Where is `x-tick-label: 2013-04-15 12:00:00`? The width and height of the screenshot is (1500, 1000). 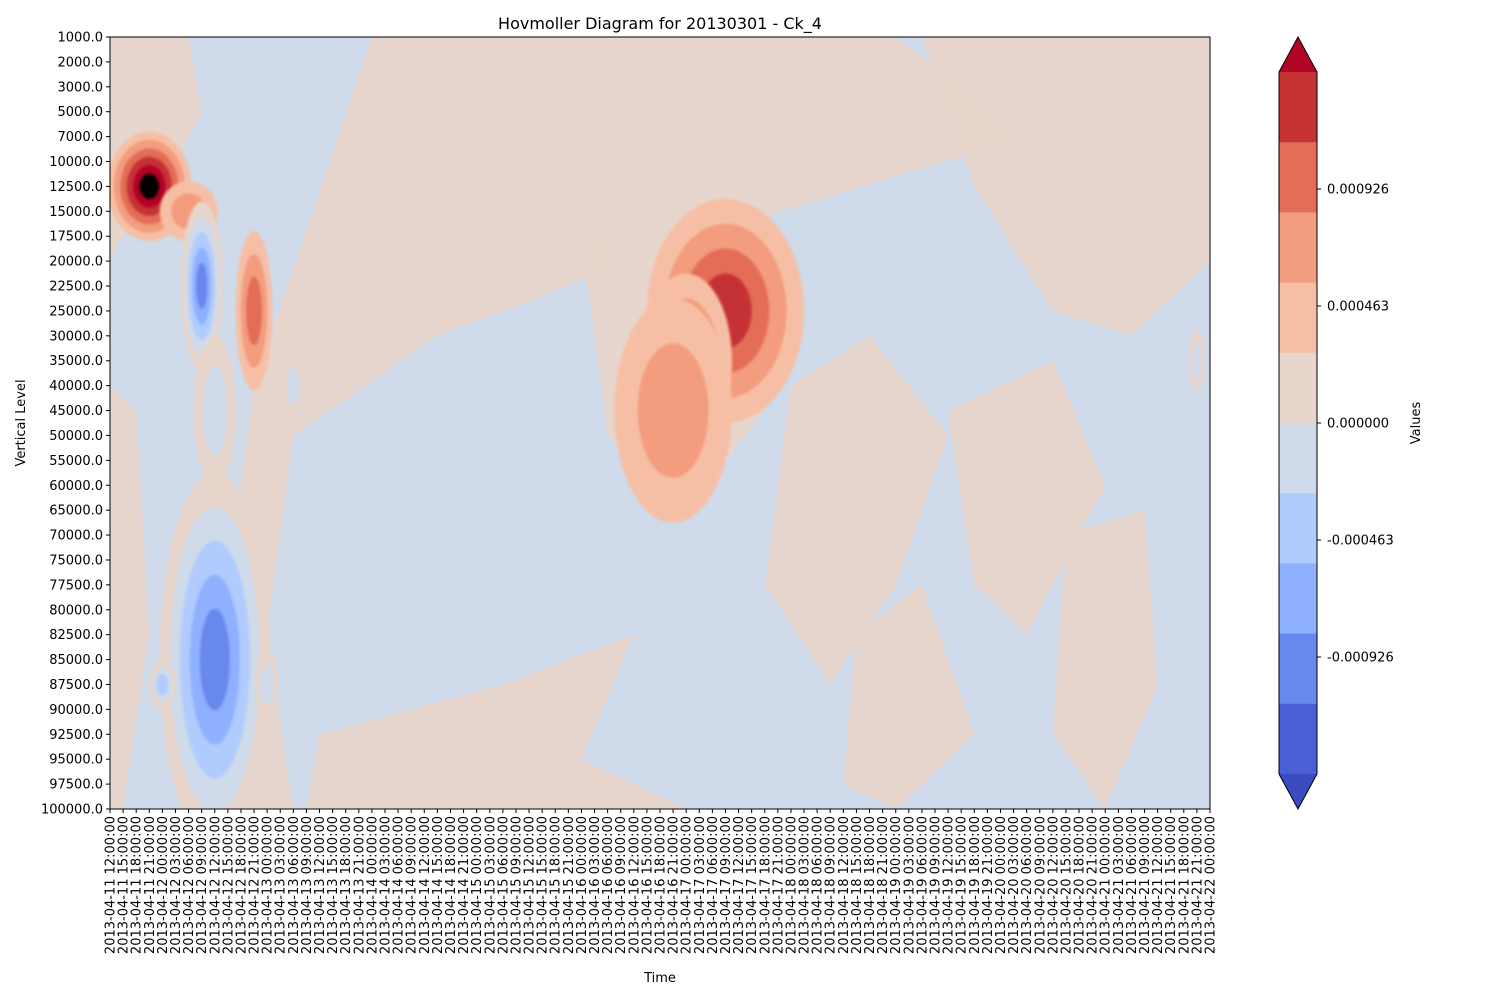
x-tick-label: 2013-04-15 12:00:00 is located at coordinates (530, 885).